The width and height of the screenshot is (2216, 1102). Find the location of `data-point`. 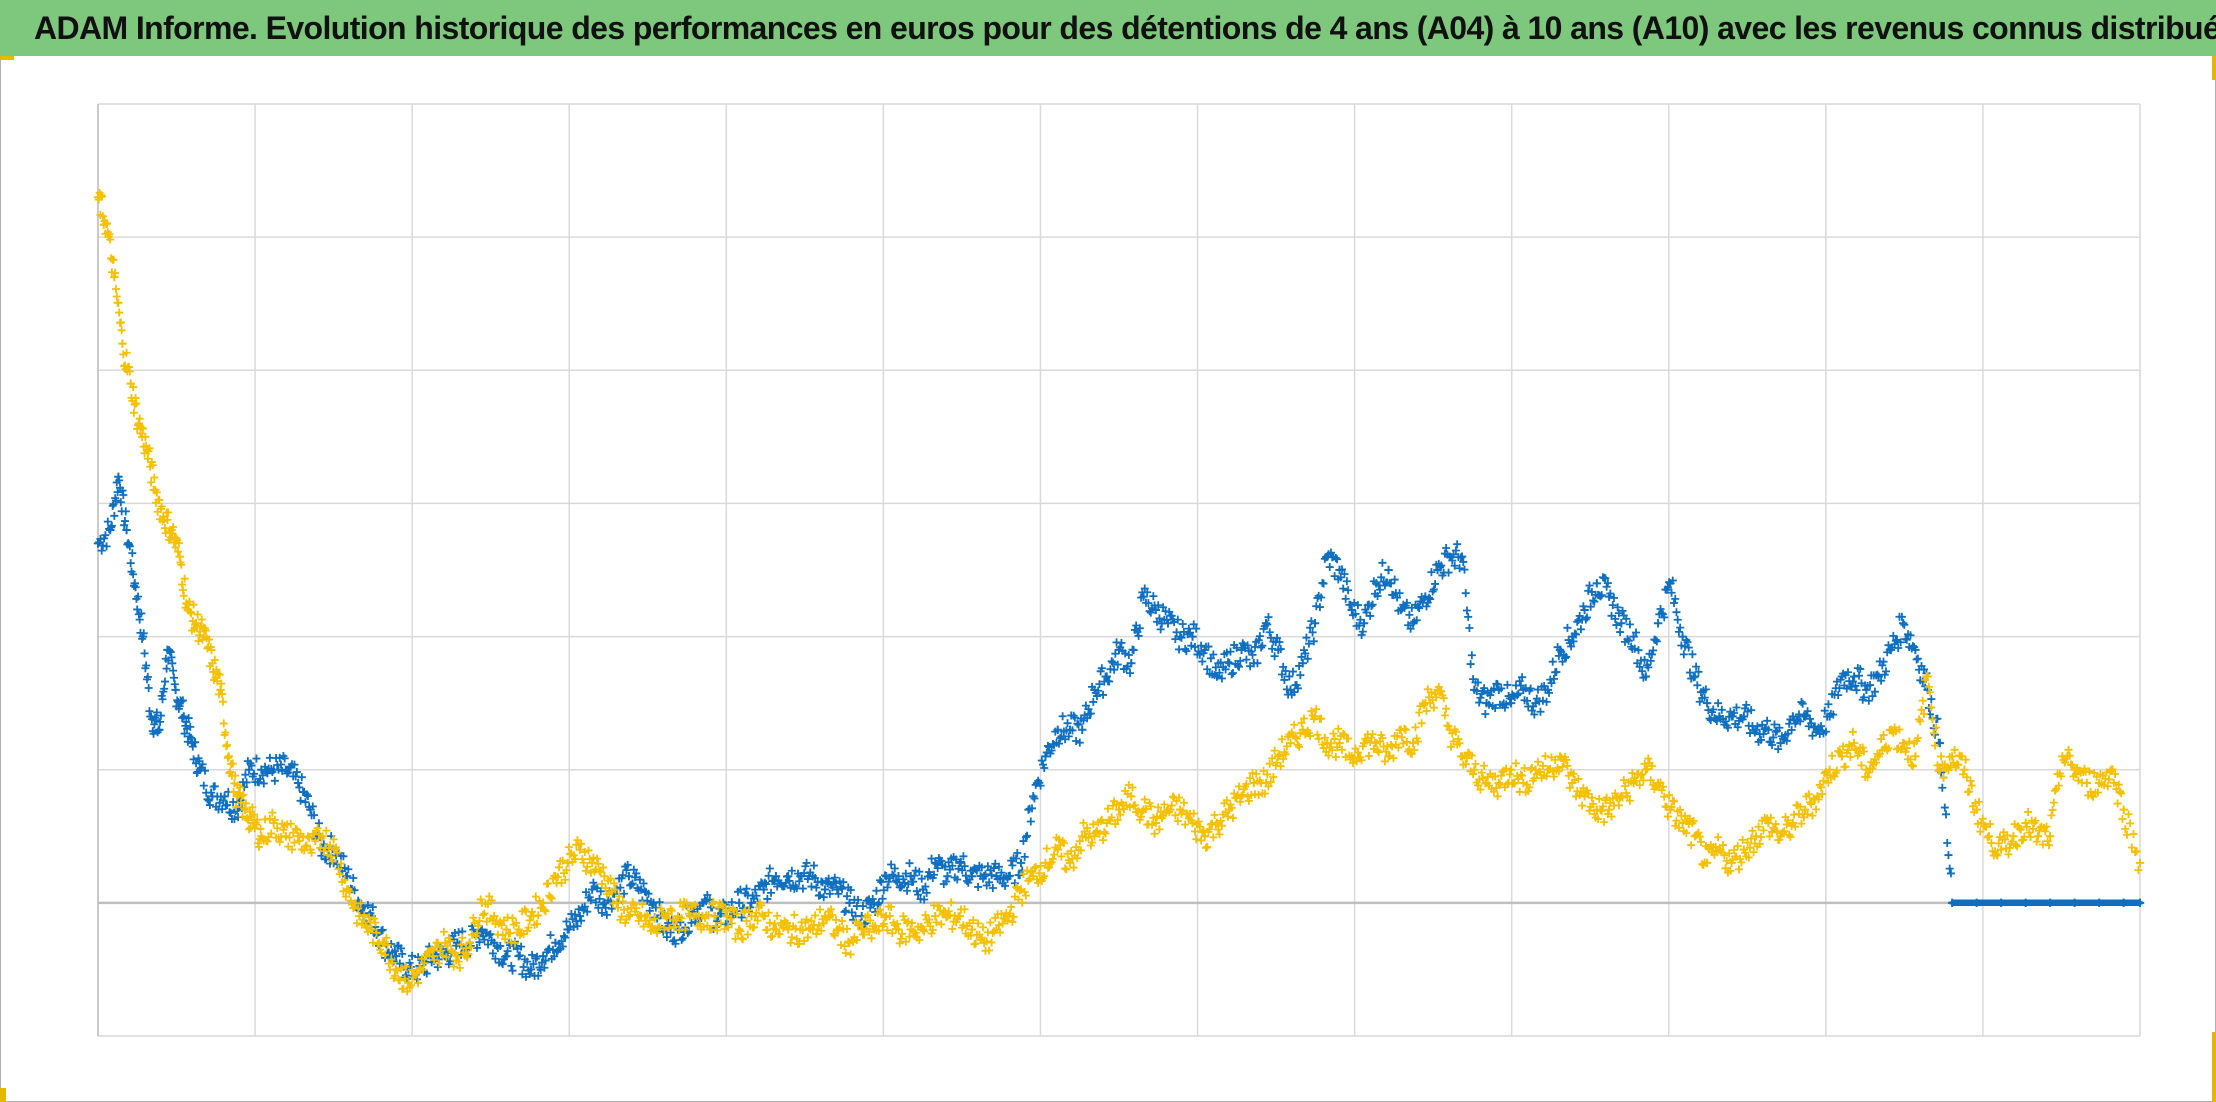

data-point is located at coordinates (1499, 783).